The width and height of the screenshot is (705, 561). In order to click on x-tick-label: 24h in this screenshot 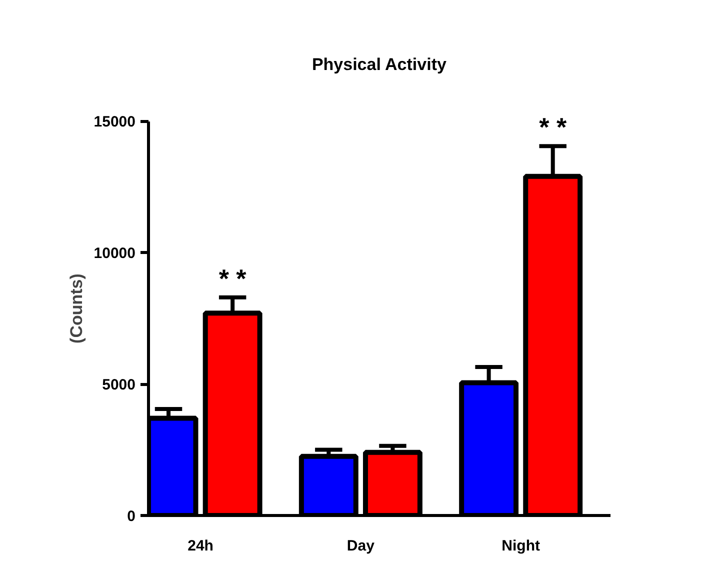, I will do `click(201, 546)`.